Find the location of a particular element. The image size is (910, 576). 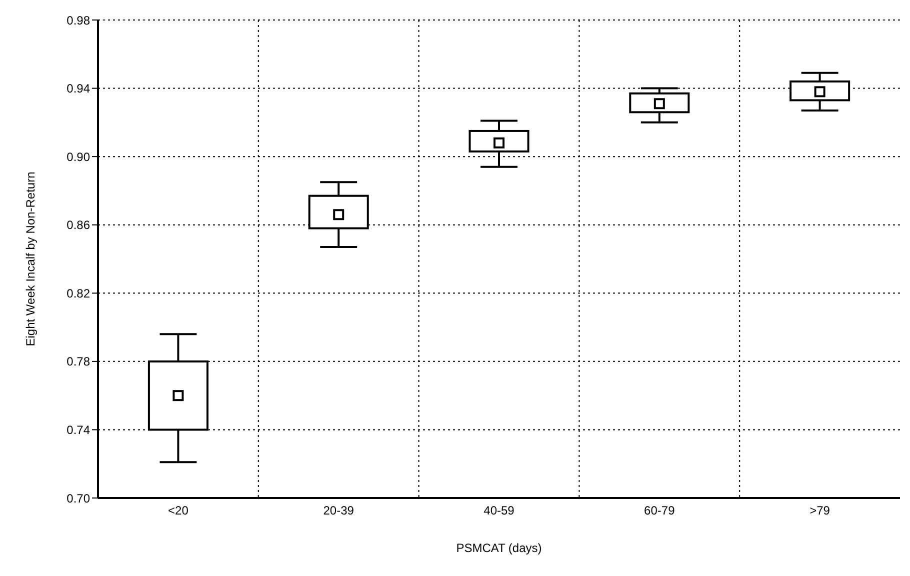

y-tick-label: 0.78 is located at coordinates (78, 361).